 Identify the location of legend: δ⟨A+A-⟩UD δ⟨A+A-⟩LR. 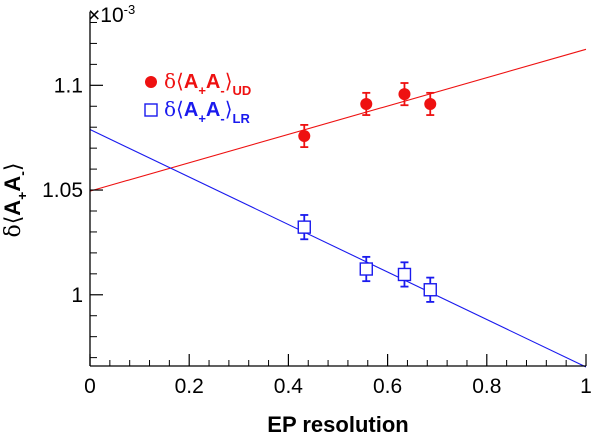
(197, 97).